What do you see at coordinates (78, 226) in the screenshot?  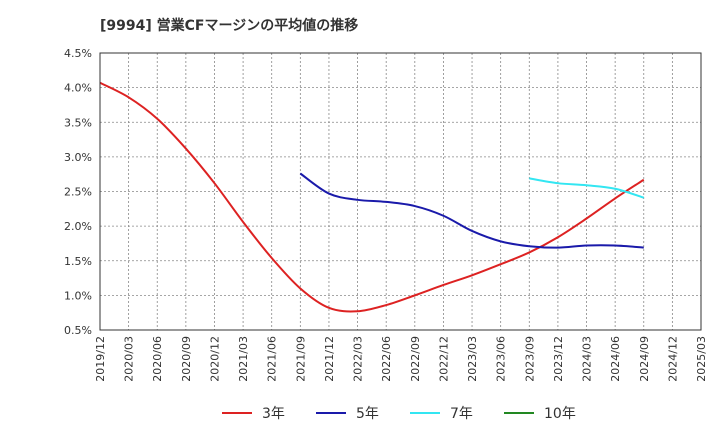 I see `y-tick-label: 2.0%` at bounding box center [78, 226].